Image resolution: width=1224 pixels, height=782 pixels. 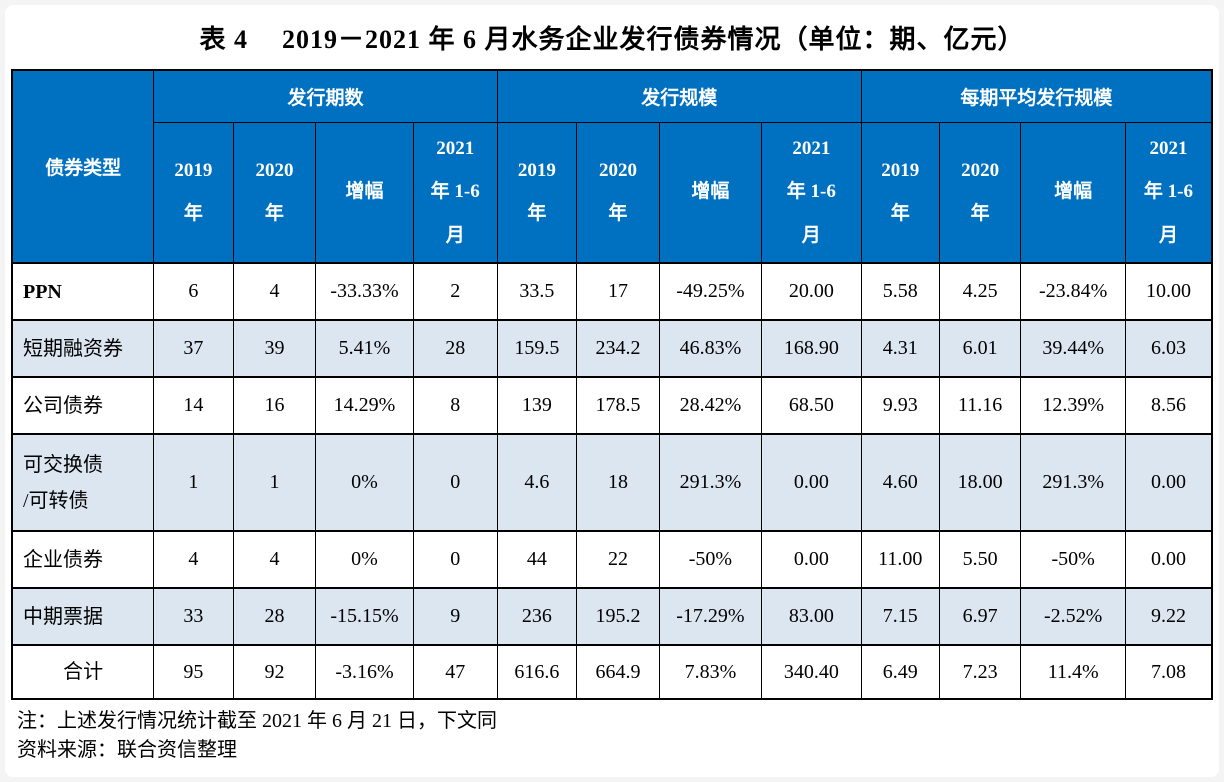 What do you see at coordinates (257, 721) in the screenshot?
I see `table-note: 注：上述发行情况统计截至 2021 年 6 月 21 日，下文同` at bounding box center [257, 721].